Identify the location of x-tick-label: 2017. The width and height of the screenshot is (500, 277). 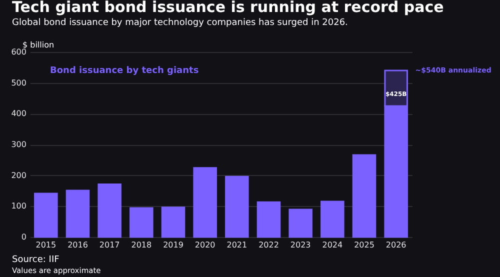
(109, 245).